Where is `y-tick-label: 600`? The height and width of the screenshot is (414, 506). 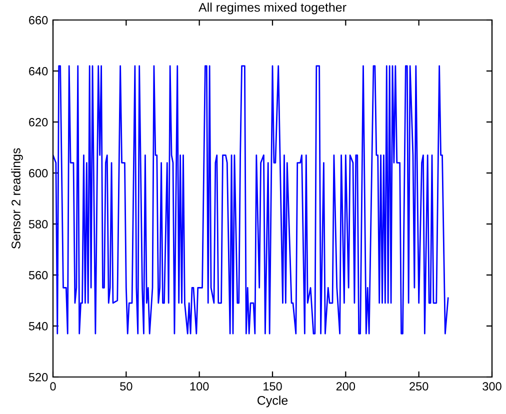 y-tick-label: 600 is located at coordinates (38, 173).